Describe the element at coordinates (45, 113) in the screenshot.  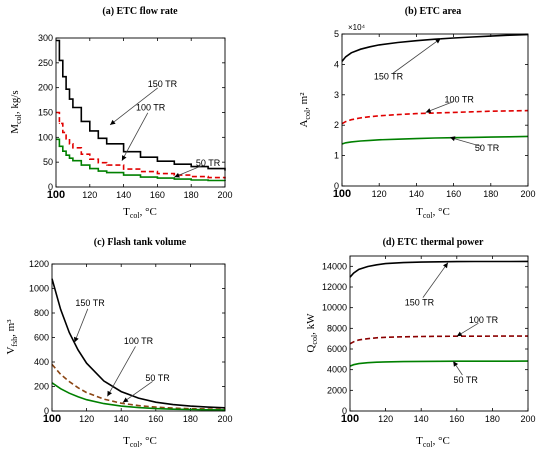
I see `y-tick-label: 150` at that location.